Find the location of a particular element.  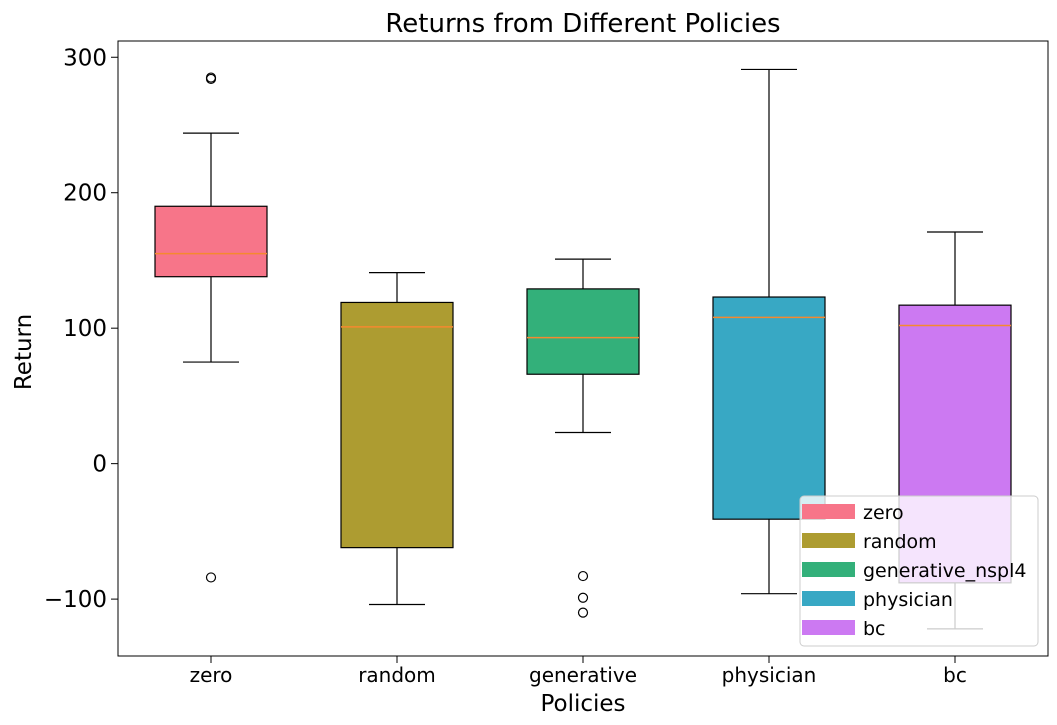

x-tick-label-generative: generative is located at coordinates (583, 675).